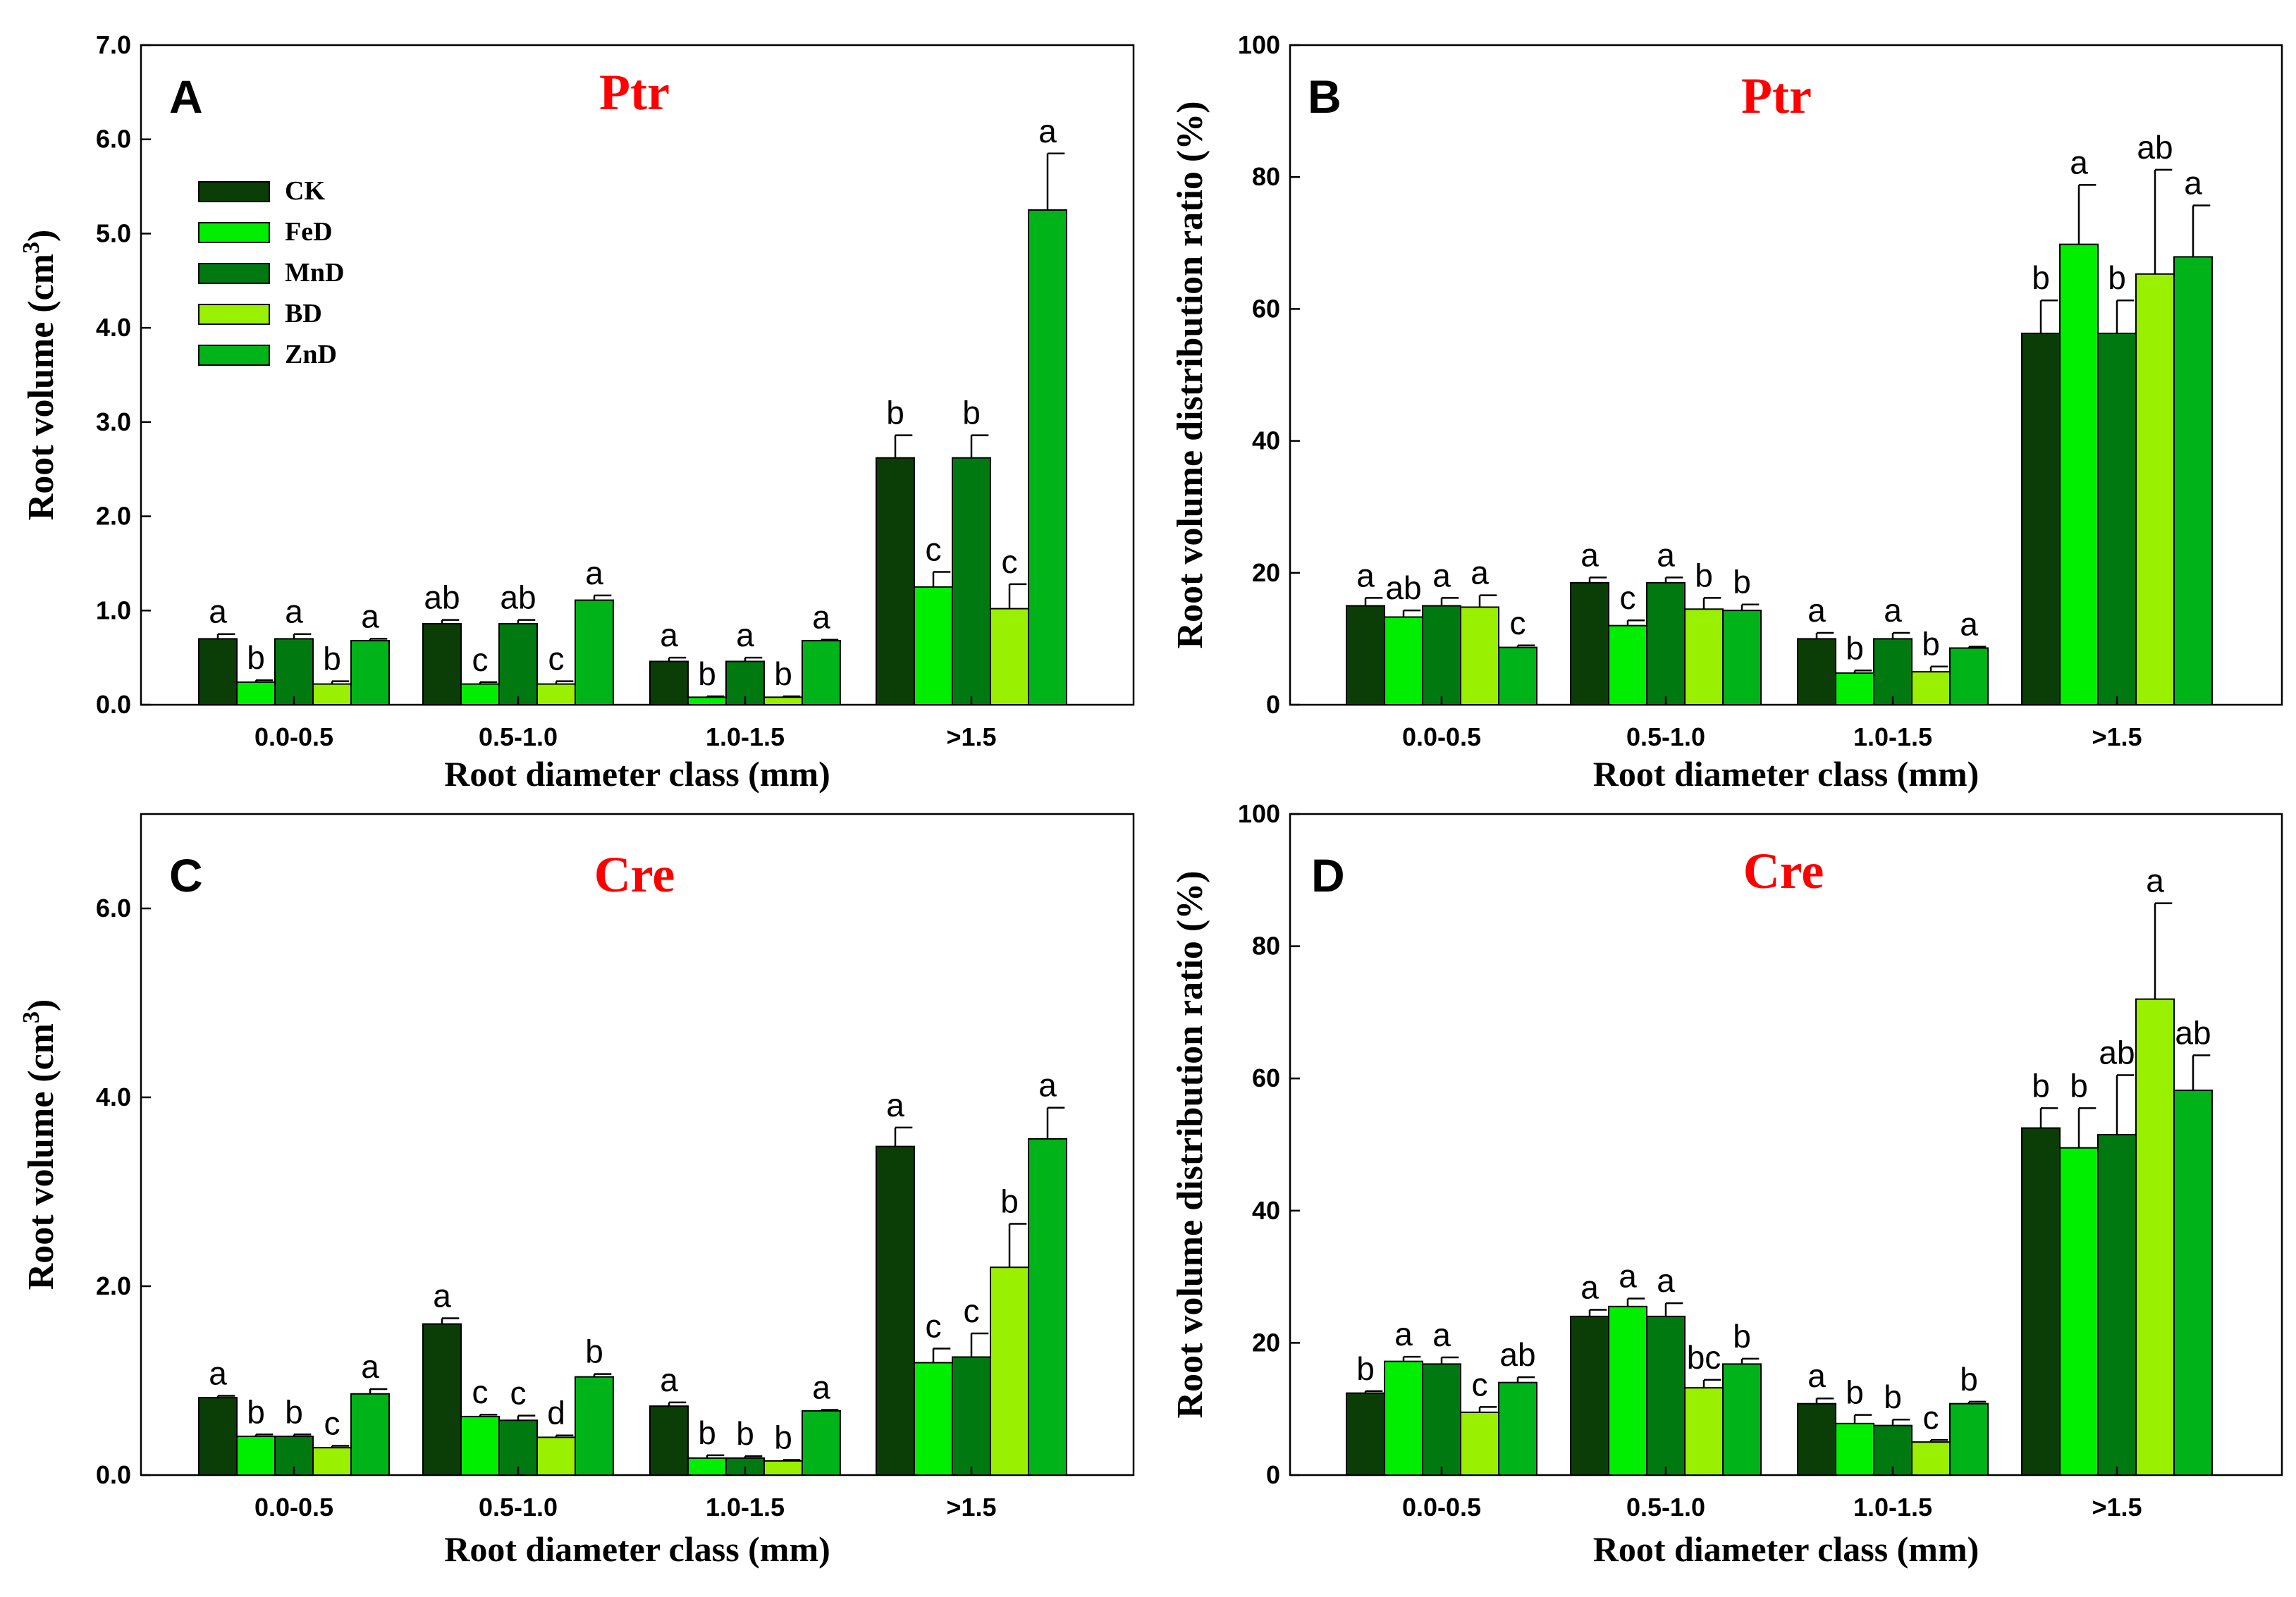 The image size is (2296, 1597). Describe the element at coordinates (305, 191) in the screenshot. I see `legend-label: CK` at that location.